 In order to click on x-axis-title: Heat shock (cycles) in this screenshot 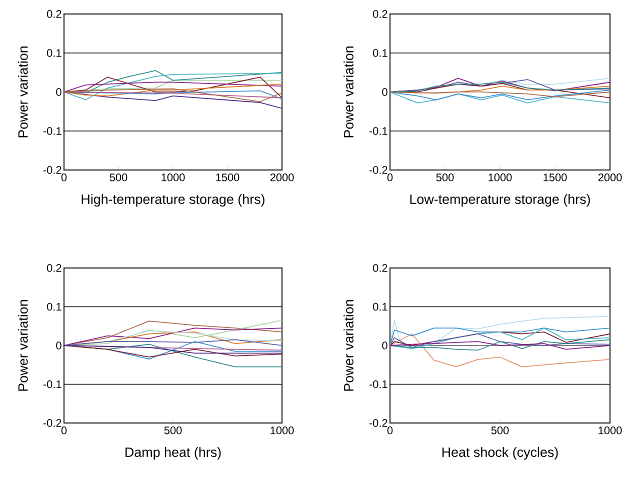, I will do `click(500, 453)`.